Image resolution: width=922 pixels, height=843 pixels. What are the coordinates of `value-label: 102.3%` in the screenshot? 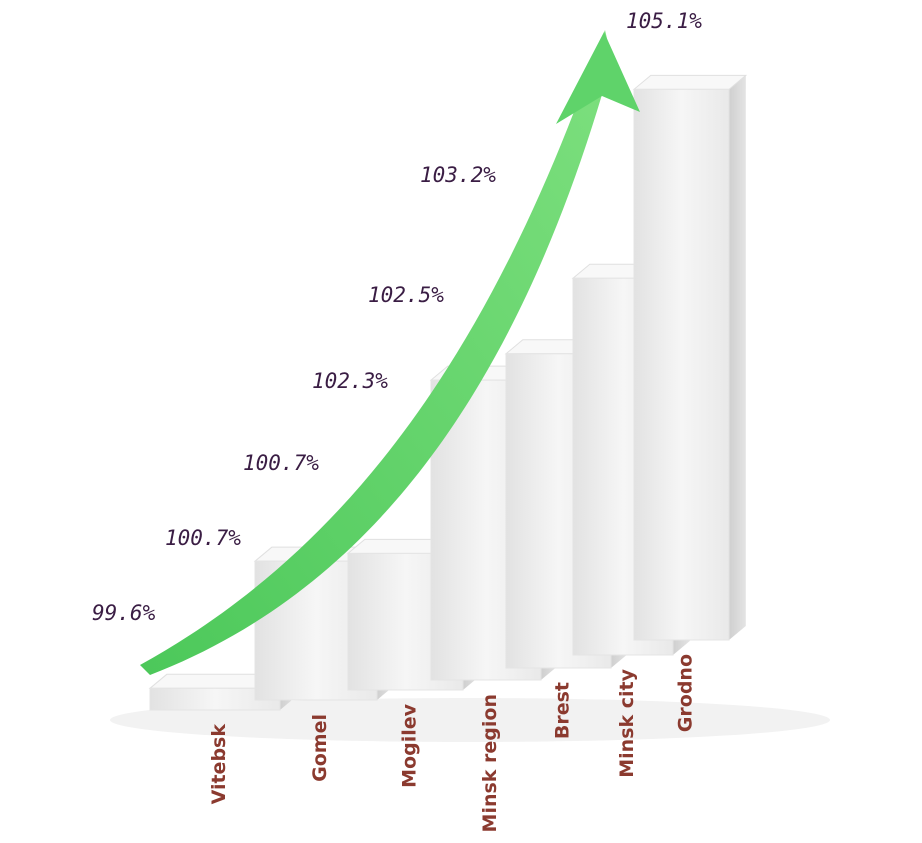 It's located at (350, 381).